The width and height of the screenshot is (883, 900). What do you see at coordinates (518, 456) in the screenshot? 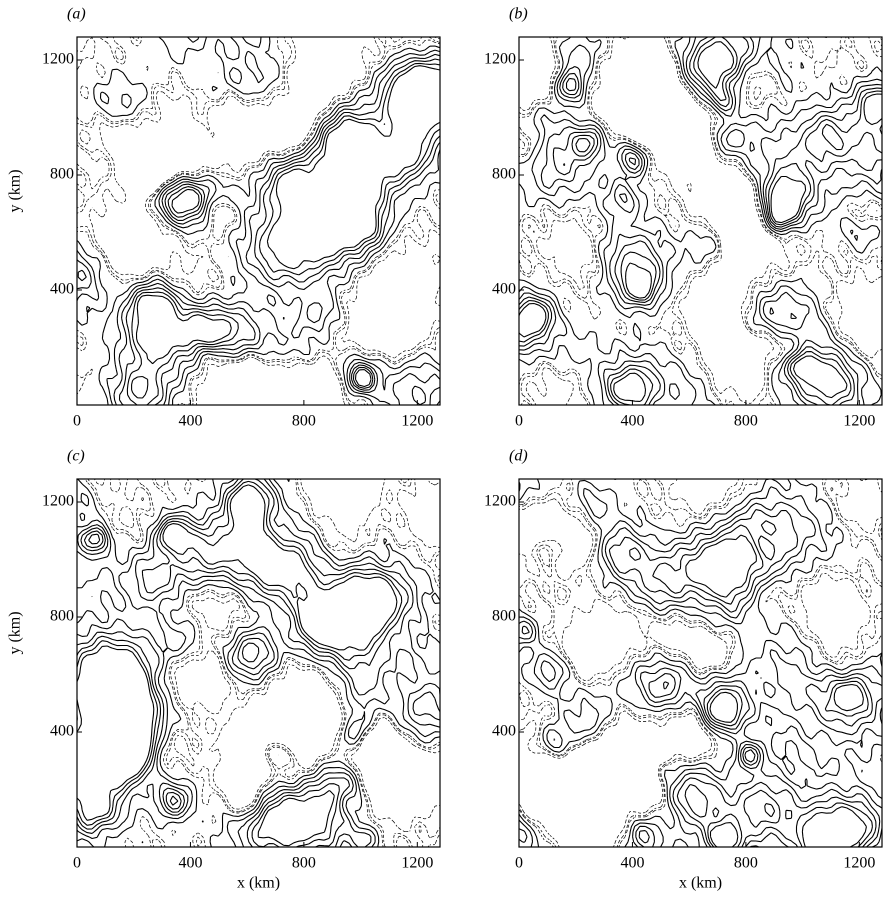
I see `panel-label: (d)` at bounding box center [518, 456].